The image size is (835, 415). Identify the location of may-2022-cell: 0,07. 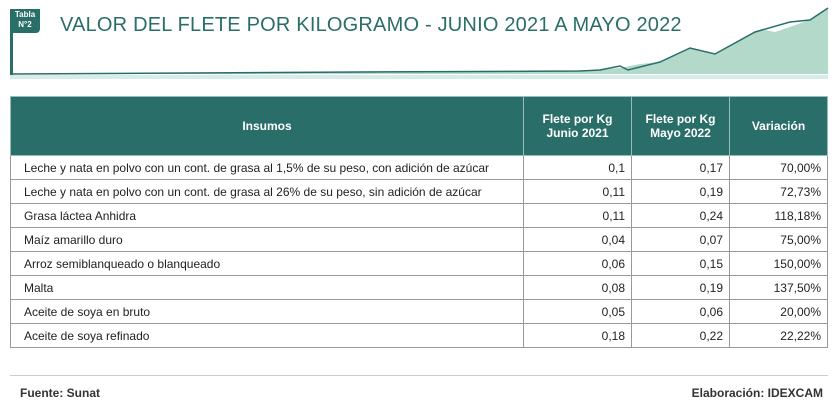
(680, 239).